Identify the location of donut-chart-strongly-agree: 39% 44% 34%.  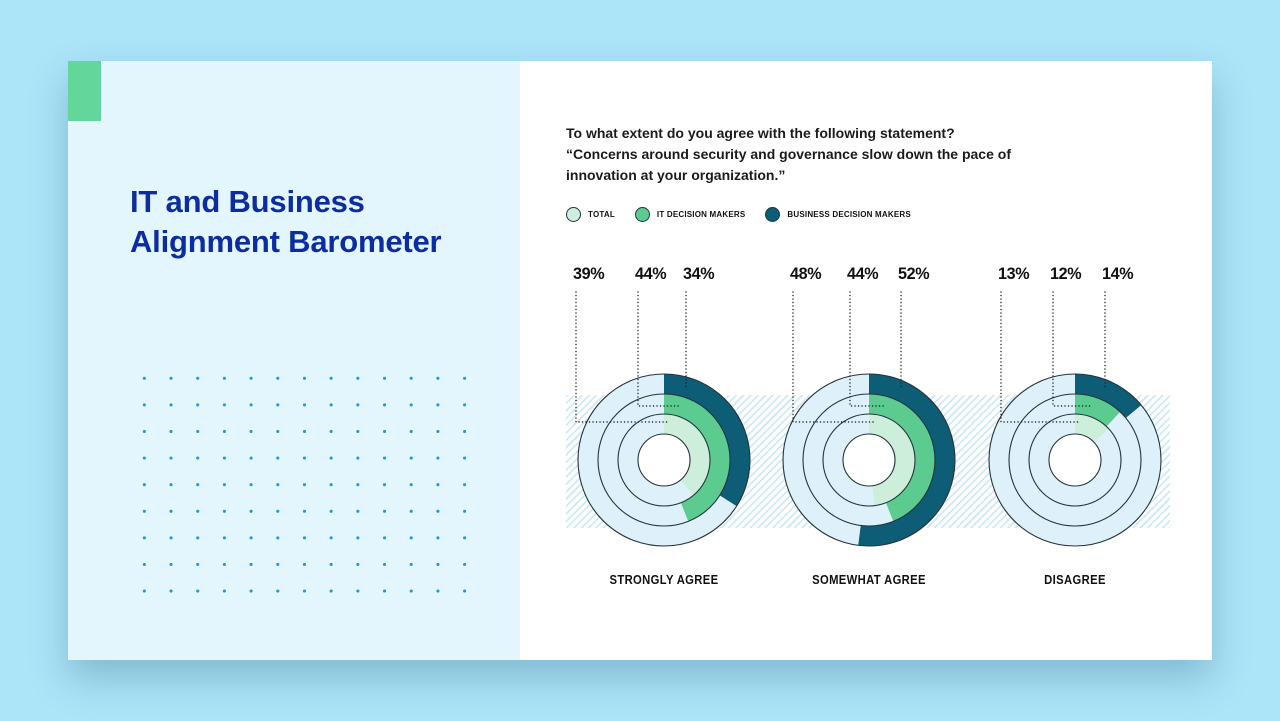
(664, 410).